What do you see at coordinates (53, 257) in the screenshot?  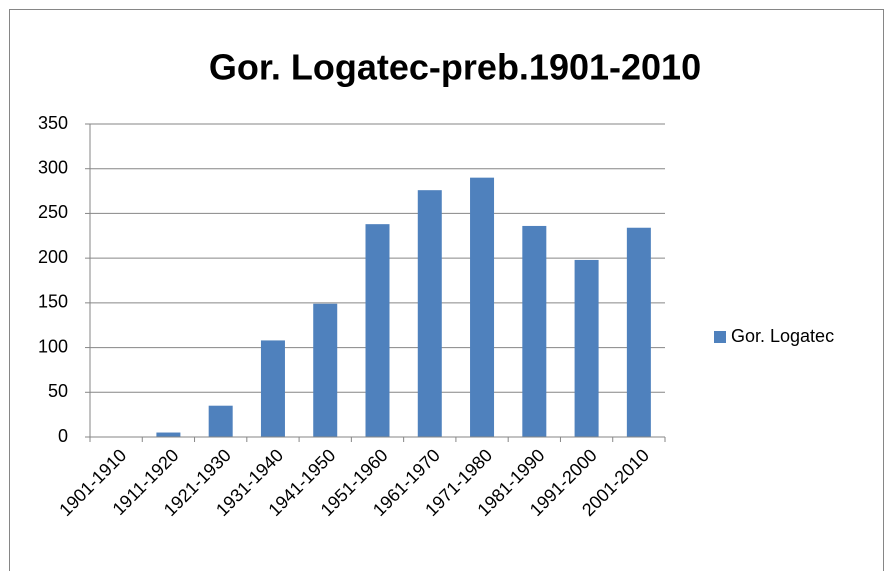 I see `y-tick-label: 200` at bounding box center [53, 257].